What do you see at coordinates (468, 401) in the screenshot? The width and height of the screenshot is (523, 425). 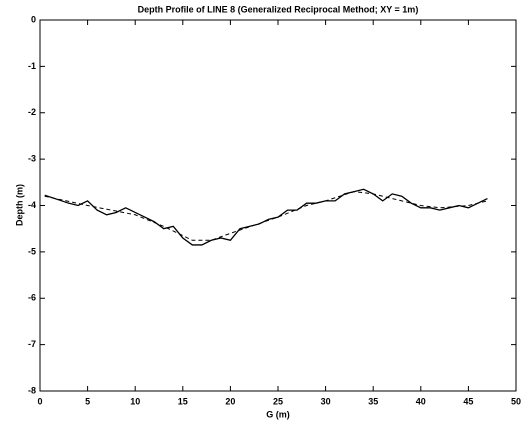 I see `x-tick-label: 45` at bounding box center [468, 401].